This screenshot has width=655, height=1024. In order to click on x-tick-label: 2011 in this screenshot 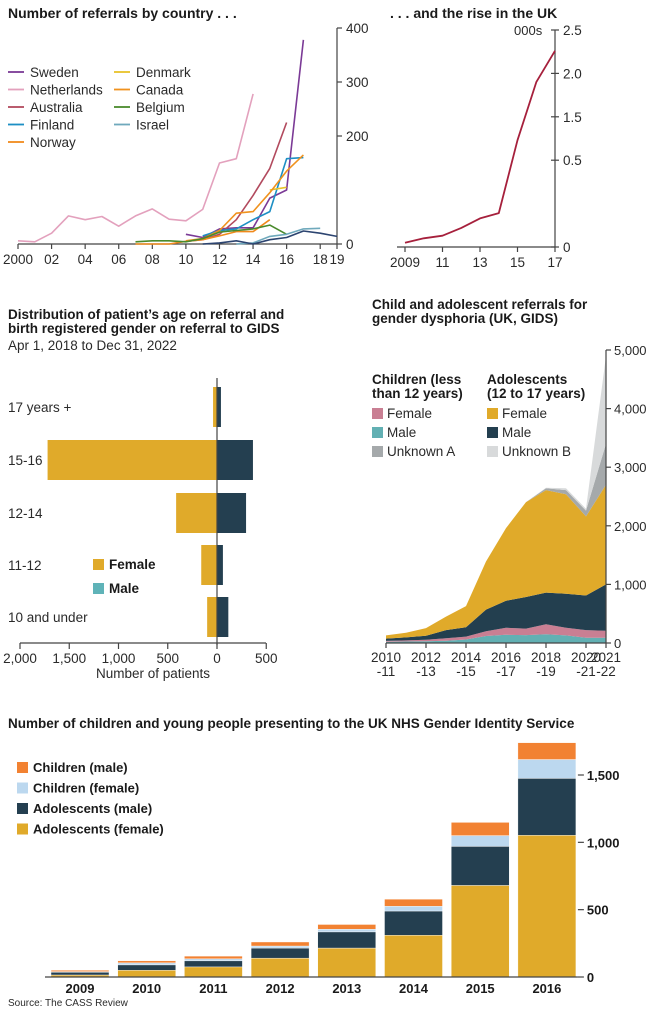, I will do `click(213, 988)`.